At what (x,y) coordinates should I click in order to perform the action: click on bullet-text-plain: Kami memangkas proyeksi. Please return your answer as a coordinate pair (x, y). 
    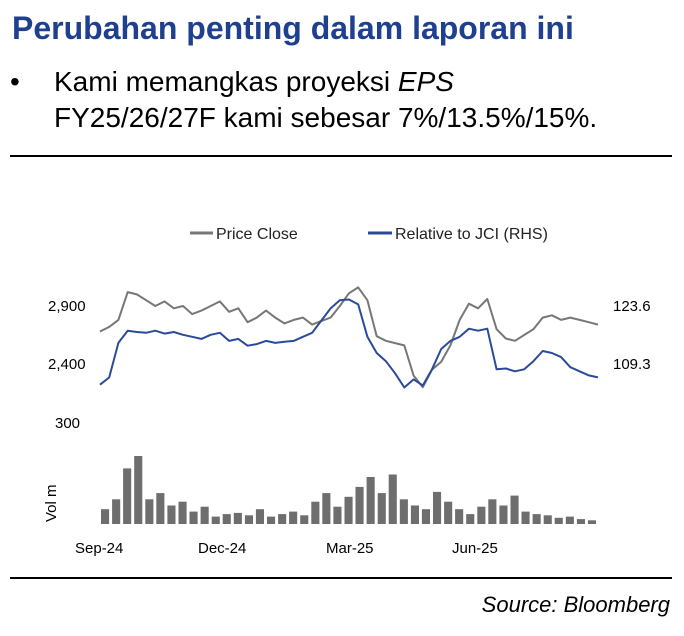
    Looking at the image, I should click on (226, 81).